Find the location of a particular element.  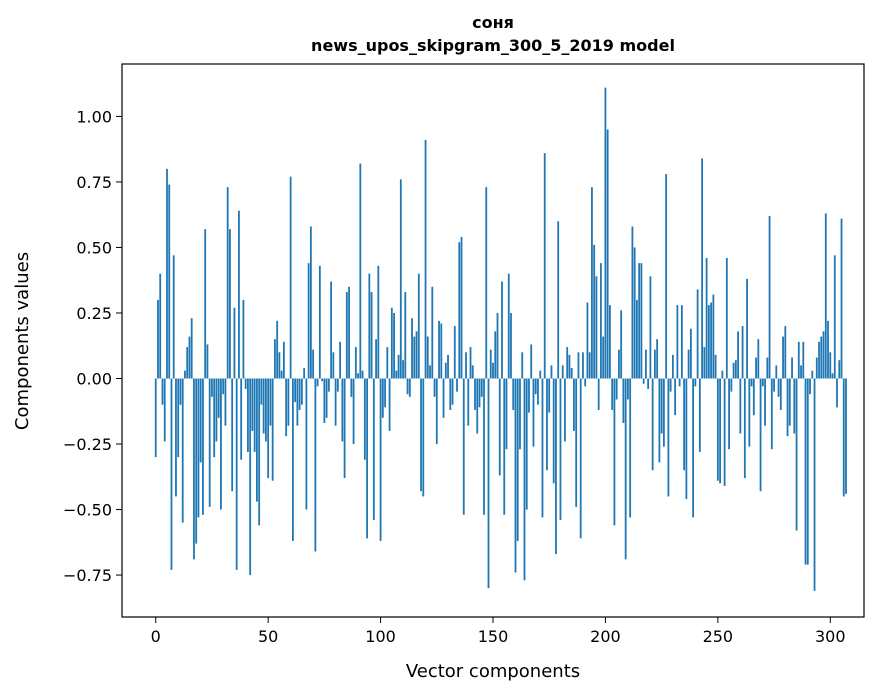

y-tick-label: 1.00 is located at coordinates (94, 116).